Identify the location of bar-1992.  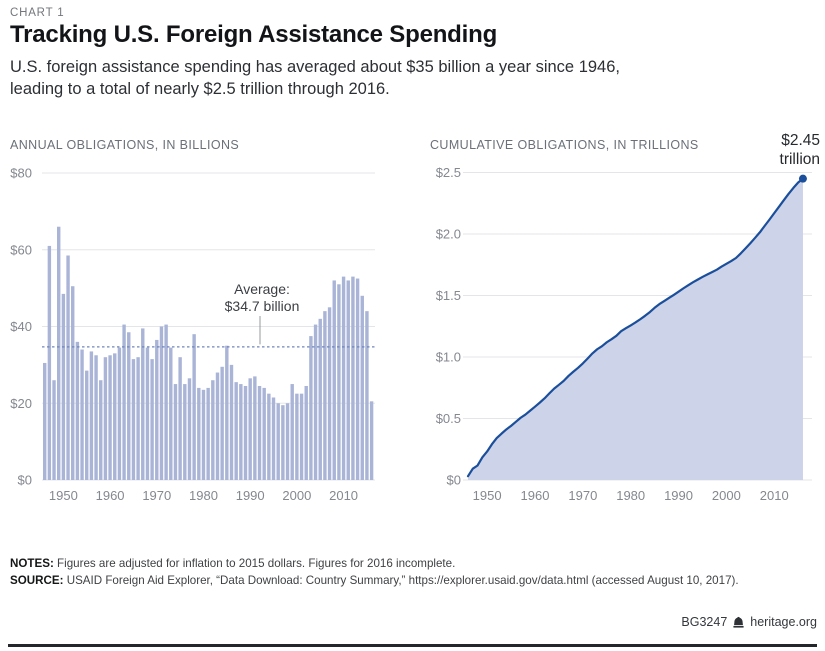
(259, 432).